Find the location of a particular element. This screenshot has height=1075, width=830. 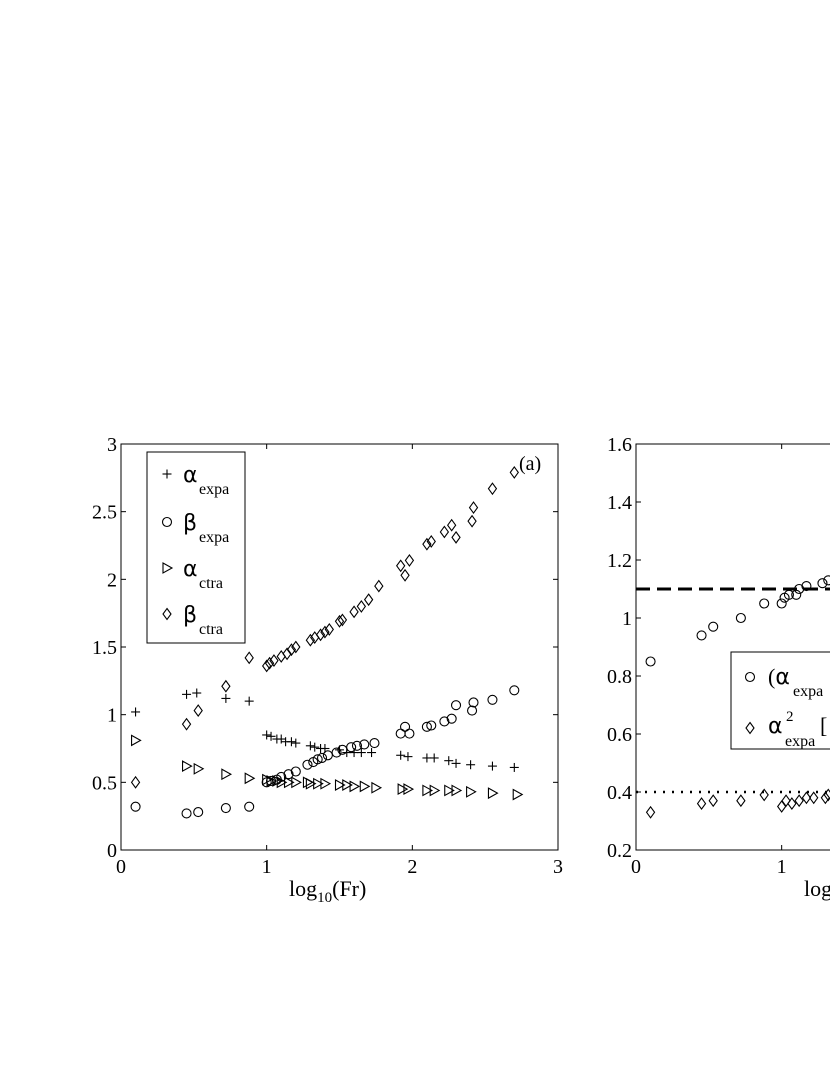

panel-a-y-tick-label: 0.5 is located at coordinates (104, 783).